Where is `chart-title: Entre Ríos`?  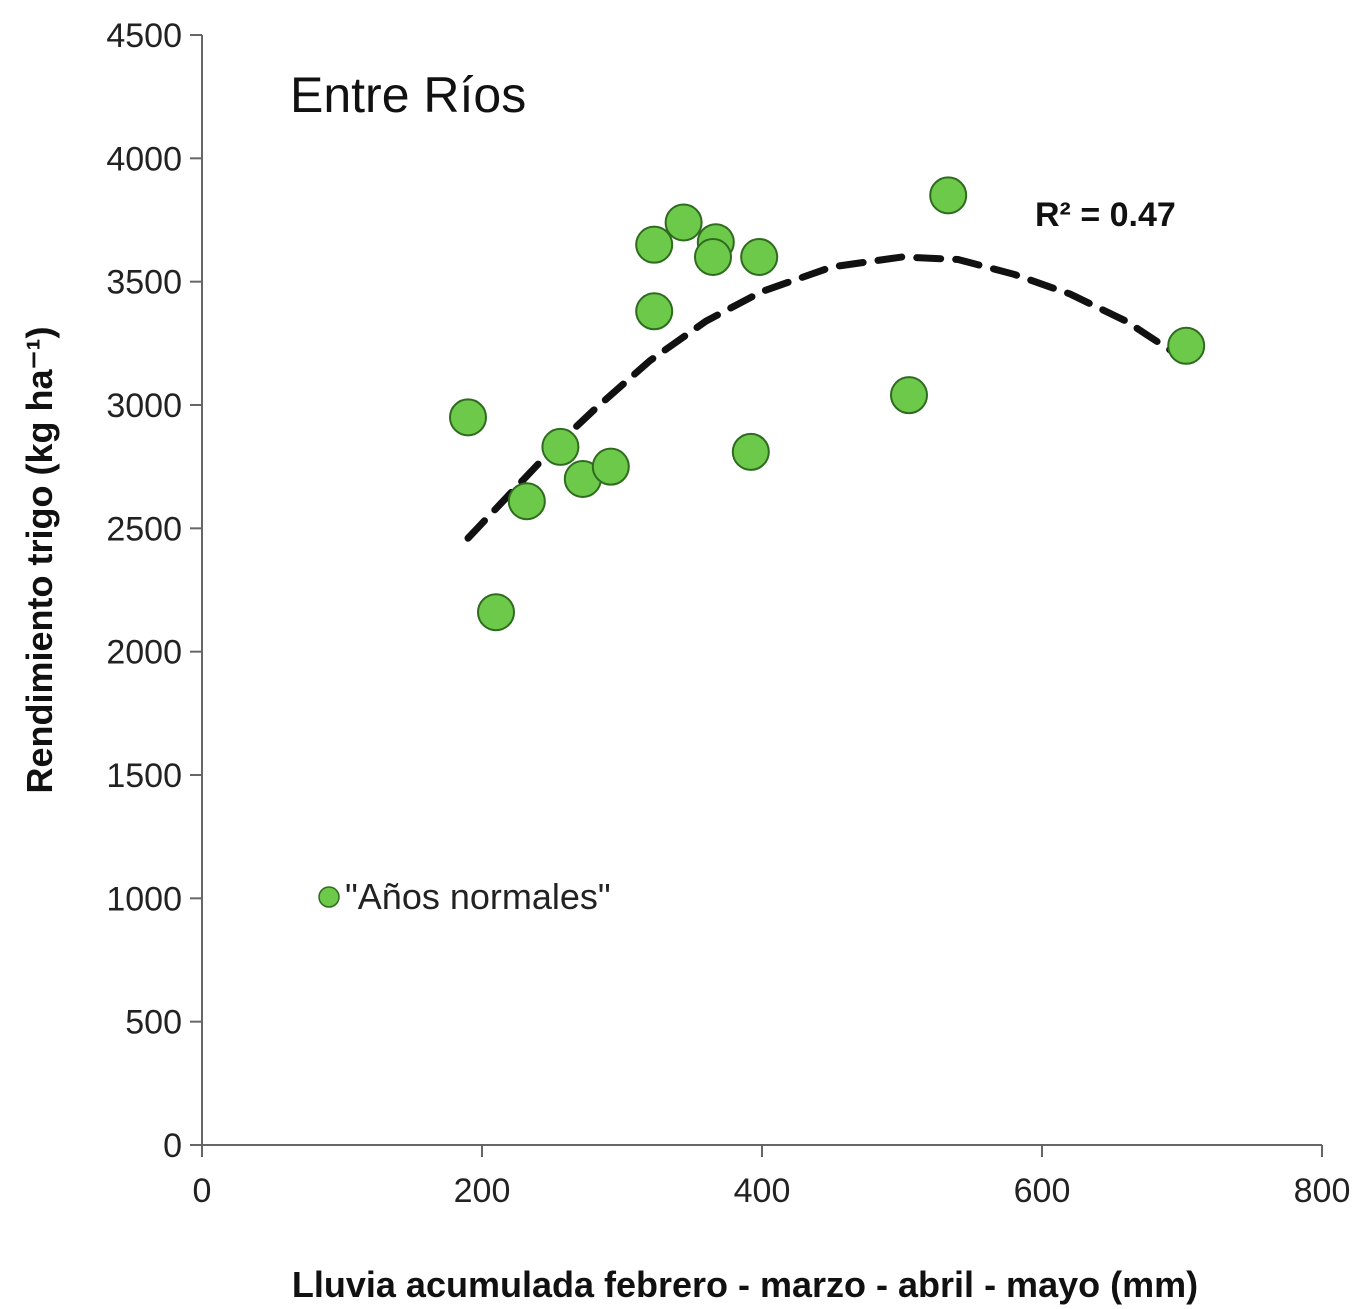
chart-title: Entre Ríos is located at coordinates (408, 95).